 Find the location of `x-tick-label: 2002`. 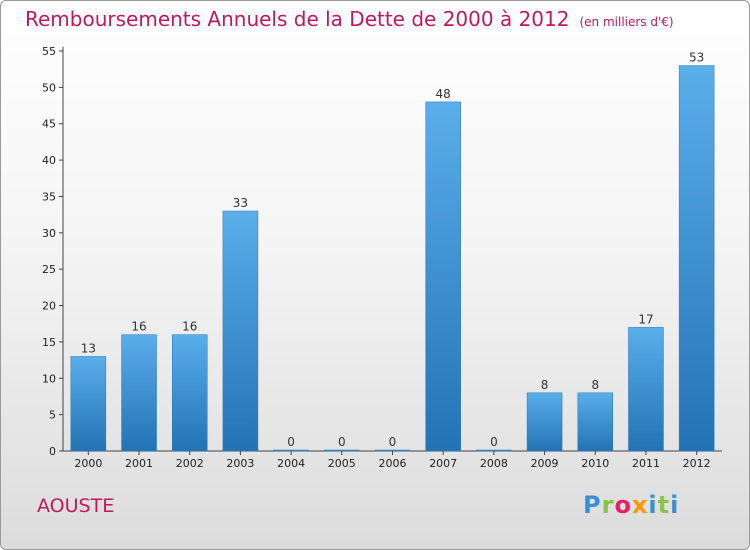

x-tick-label: 2002 is located at coordinates (190, 463).